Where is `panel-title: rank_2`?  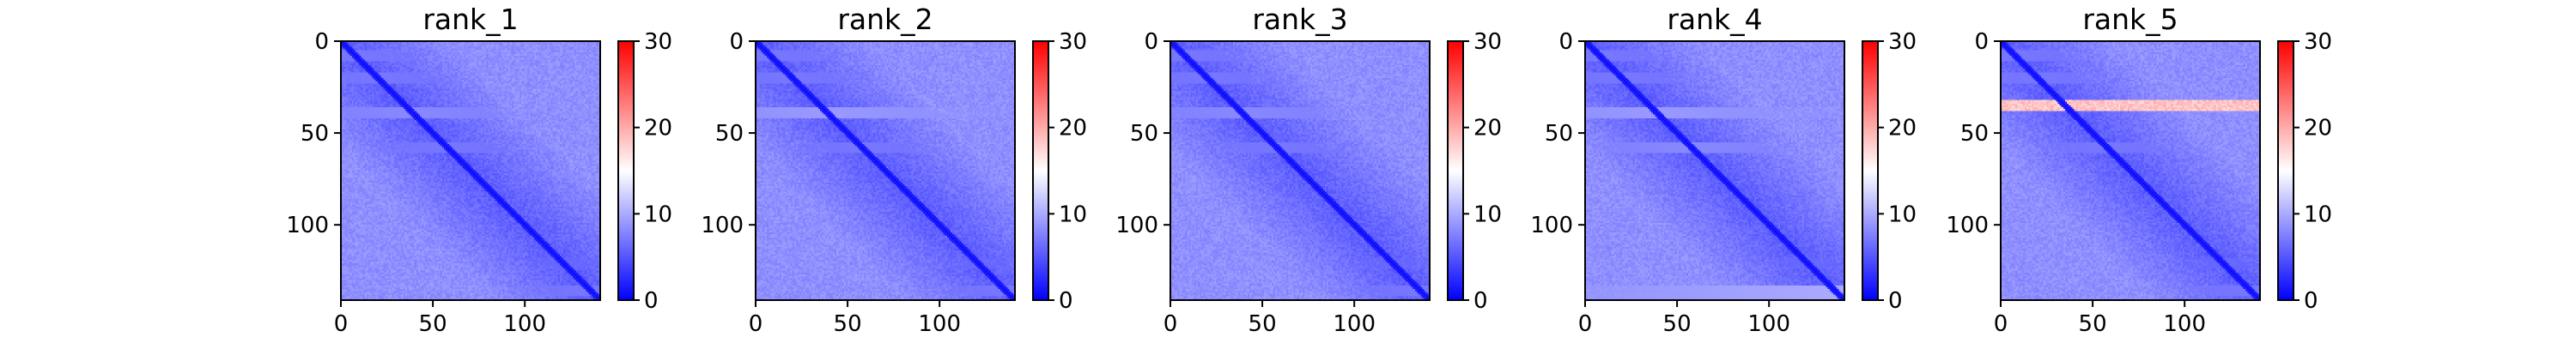 panel-title: rank_2 is located at coordinates (885, 19).